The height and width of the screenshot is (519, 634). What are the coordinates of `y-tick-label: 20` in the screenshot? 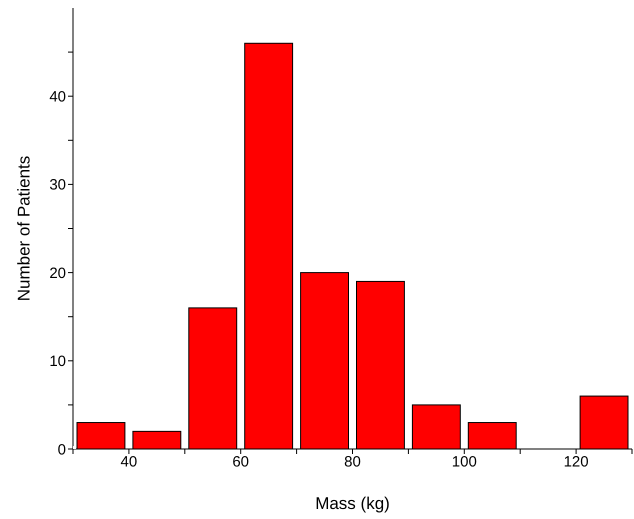 It's located at (57, 273).